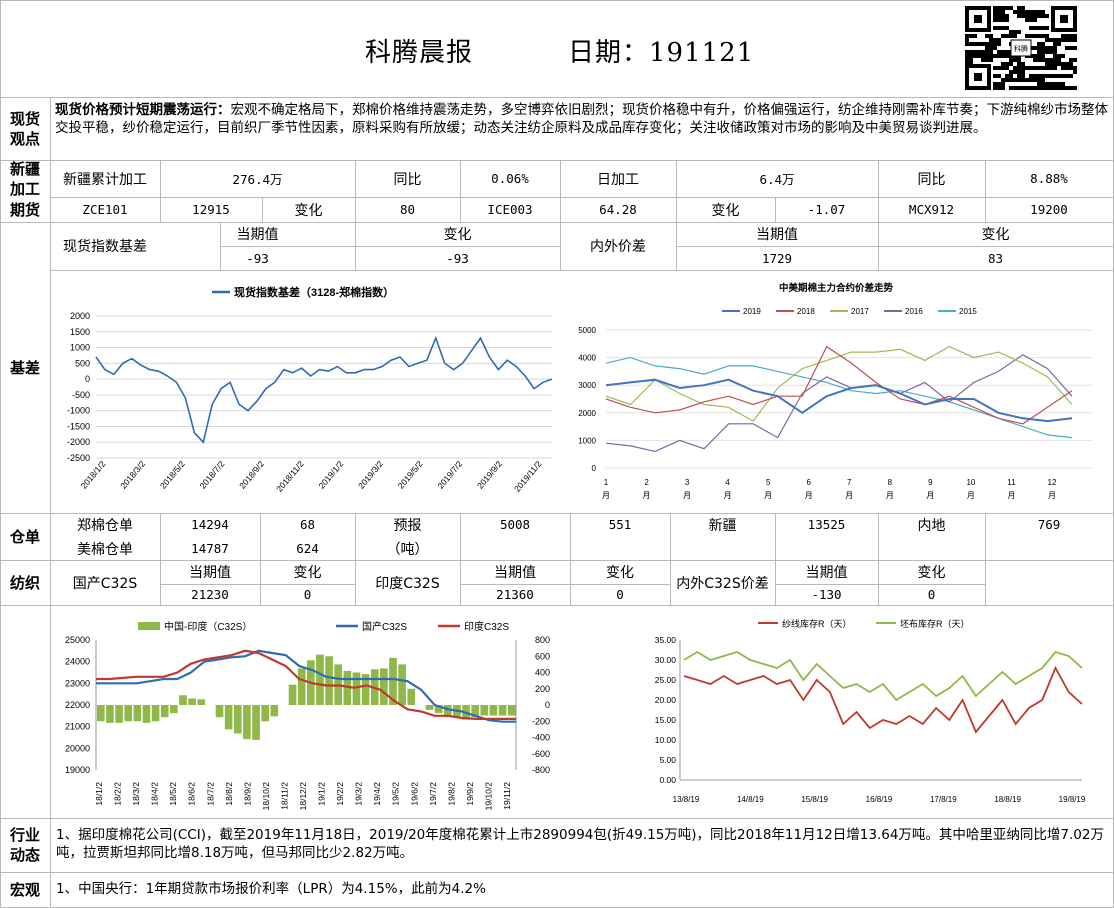 The width and height of the screenshot is (1114, 908). Describe the element at coordinates (449, 475) in the screenshot. I see `x-tick-label: 2019/7/2` at that location.